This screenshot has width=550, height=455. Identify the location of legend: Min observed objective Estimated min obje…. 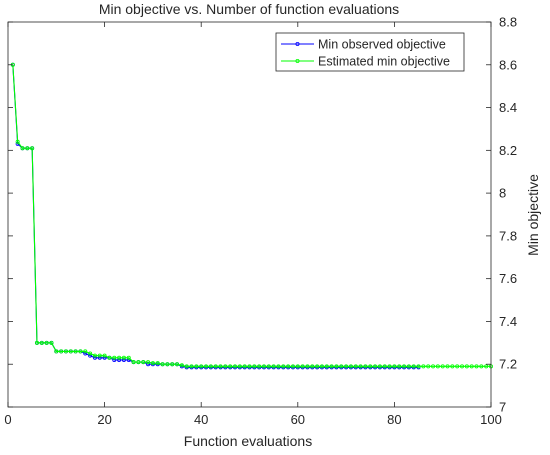
(370, 52).